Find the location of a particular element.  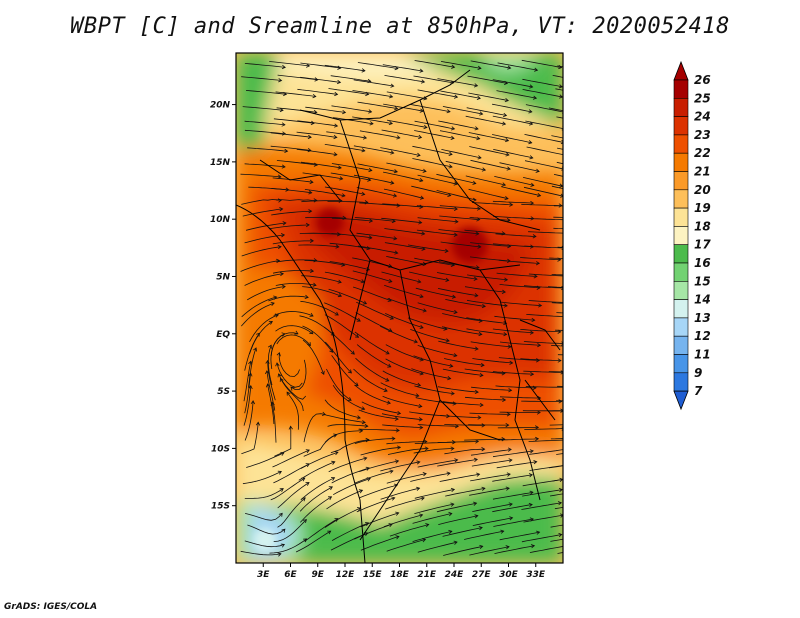

lon-tick-label: 15E is located at coordinates (373, 575).